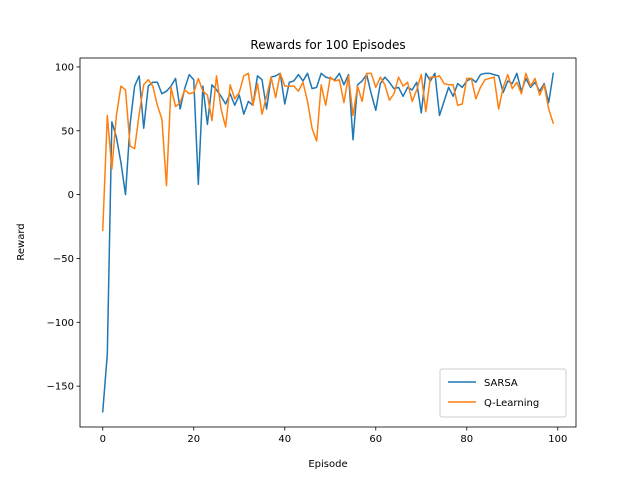  Describe the element at coordinates (511, 403) in the screenshot. I see `legend-label-q-learning: Q-Learning` at that location.